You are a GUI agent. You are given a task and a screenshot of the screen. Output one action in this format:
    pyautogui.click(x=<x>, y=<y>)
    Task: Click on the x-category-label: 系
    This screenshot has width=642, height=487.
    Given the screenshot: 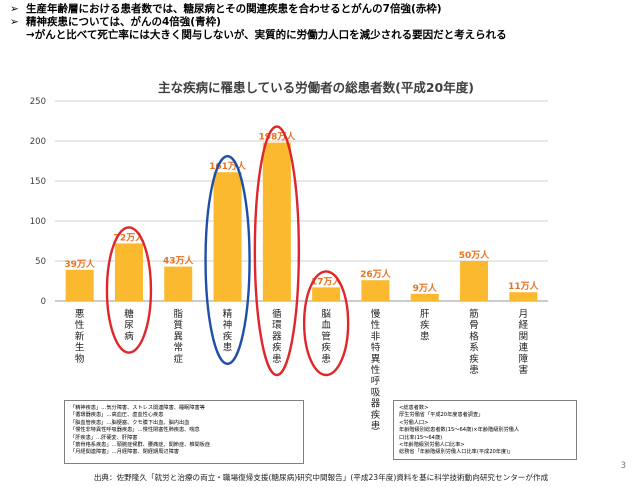 What is the action you would take?
    pyautogui.click(x=474, y=348)
    